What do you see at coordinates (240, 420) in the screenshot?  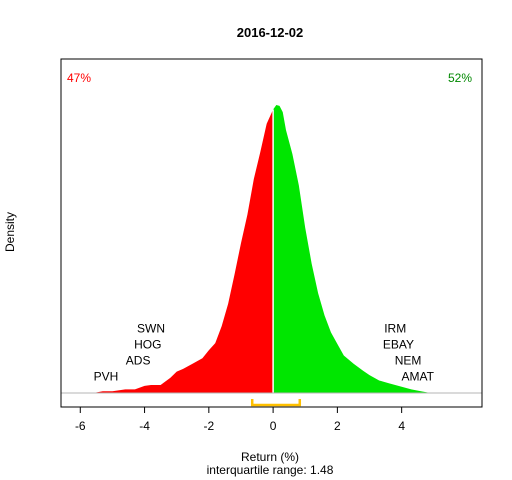 I see `x-axis: -6 -4 -2 0 2 4` at bounding box center [240, 420].